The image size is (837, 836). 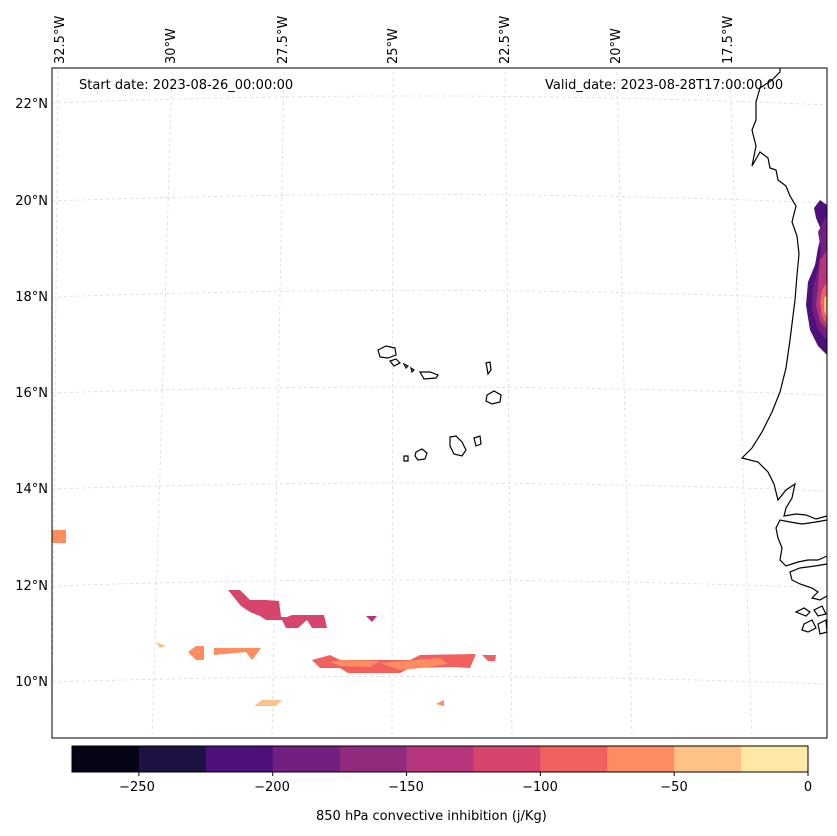 I want to click on lat-label-18n: 18°N, so click(x=31, y=297).